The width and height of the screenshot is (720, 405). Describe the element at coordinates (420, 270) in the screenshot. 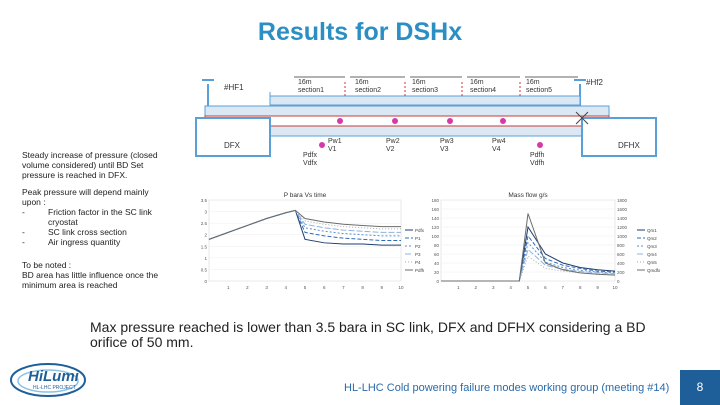

I see `legend-label: Pdfh` at that location.